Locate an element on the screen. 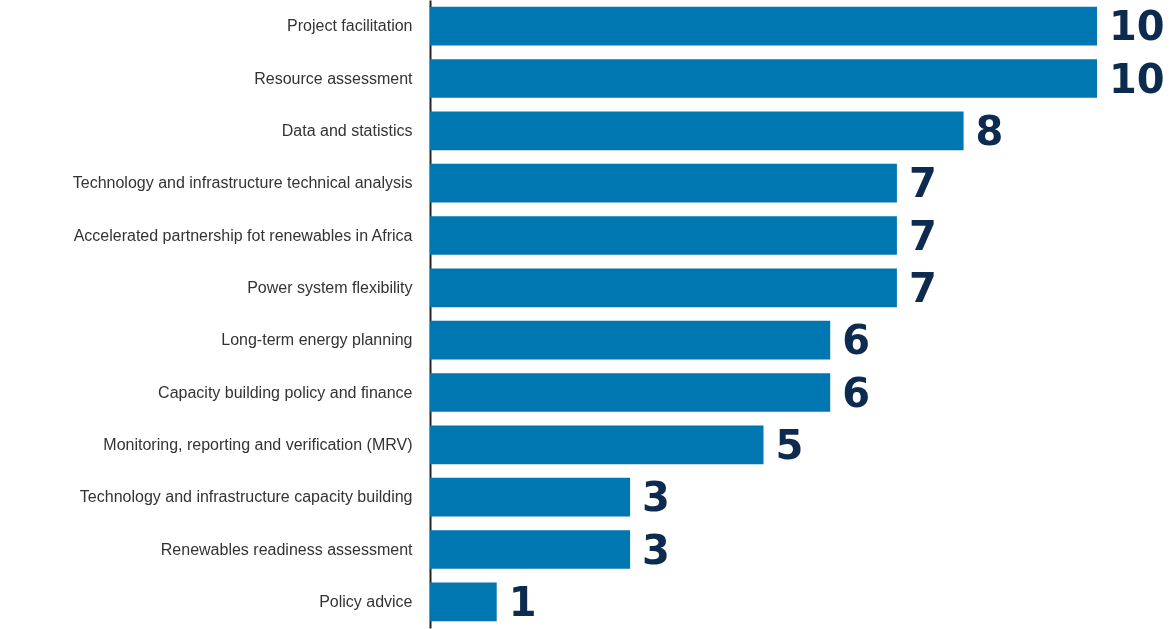 Image resolution: width=1173 pixels, height=629 pixels. y-tick-label: Capacity building policy and finance is located at coordinates (285, 392).